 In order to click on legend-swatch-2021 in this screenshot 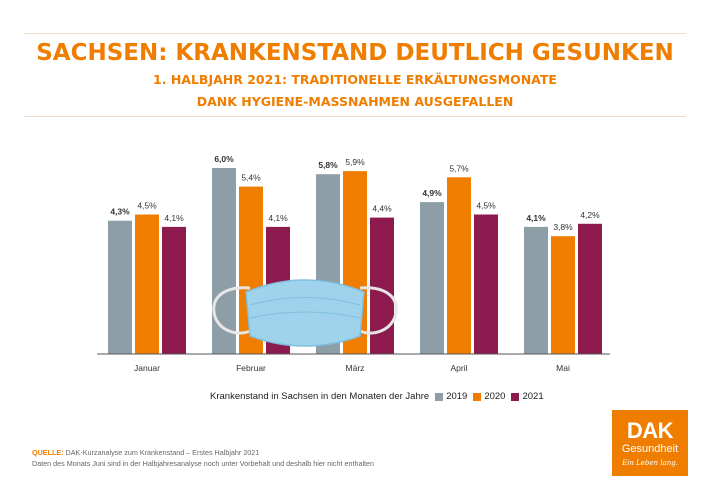, I will do `click(515, 396)`.